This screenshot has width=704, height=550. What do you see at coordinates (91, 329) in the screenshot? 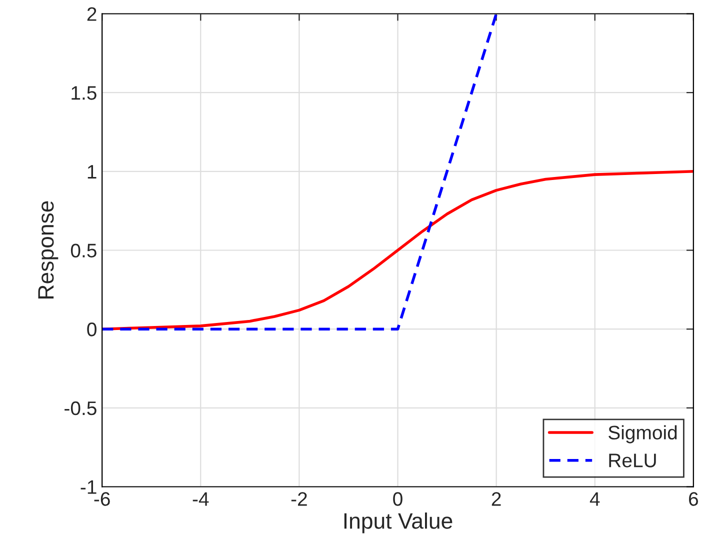
I see `y-tick-label: 0` at bounding box center [91, 329].